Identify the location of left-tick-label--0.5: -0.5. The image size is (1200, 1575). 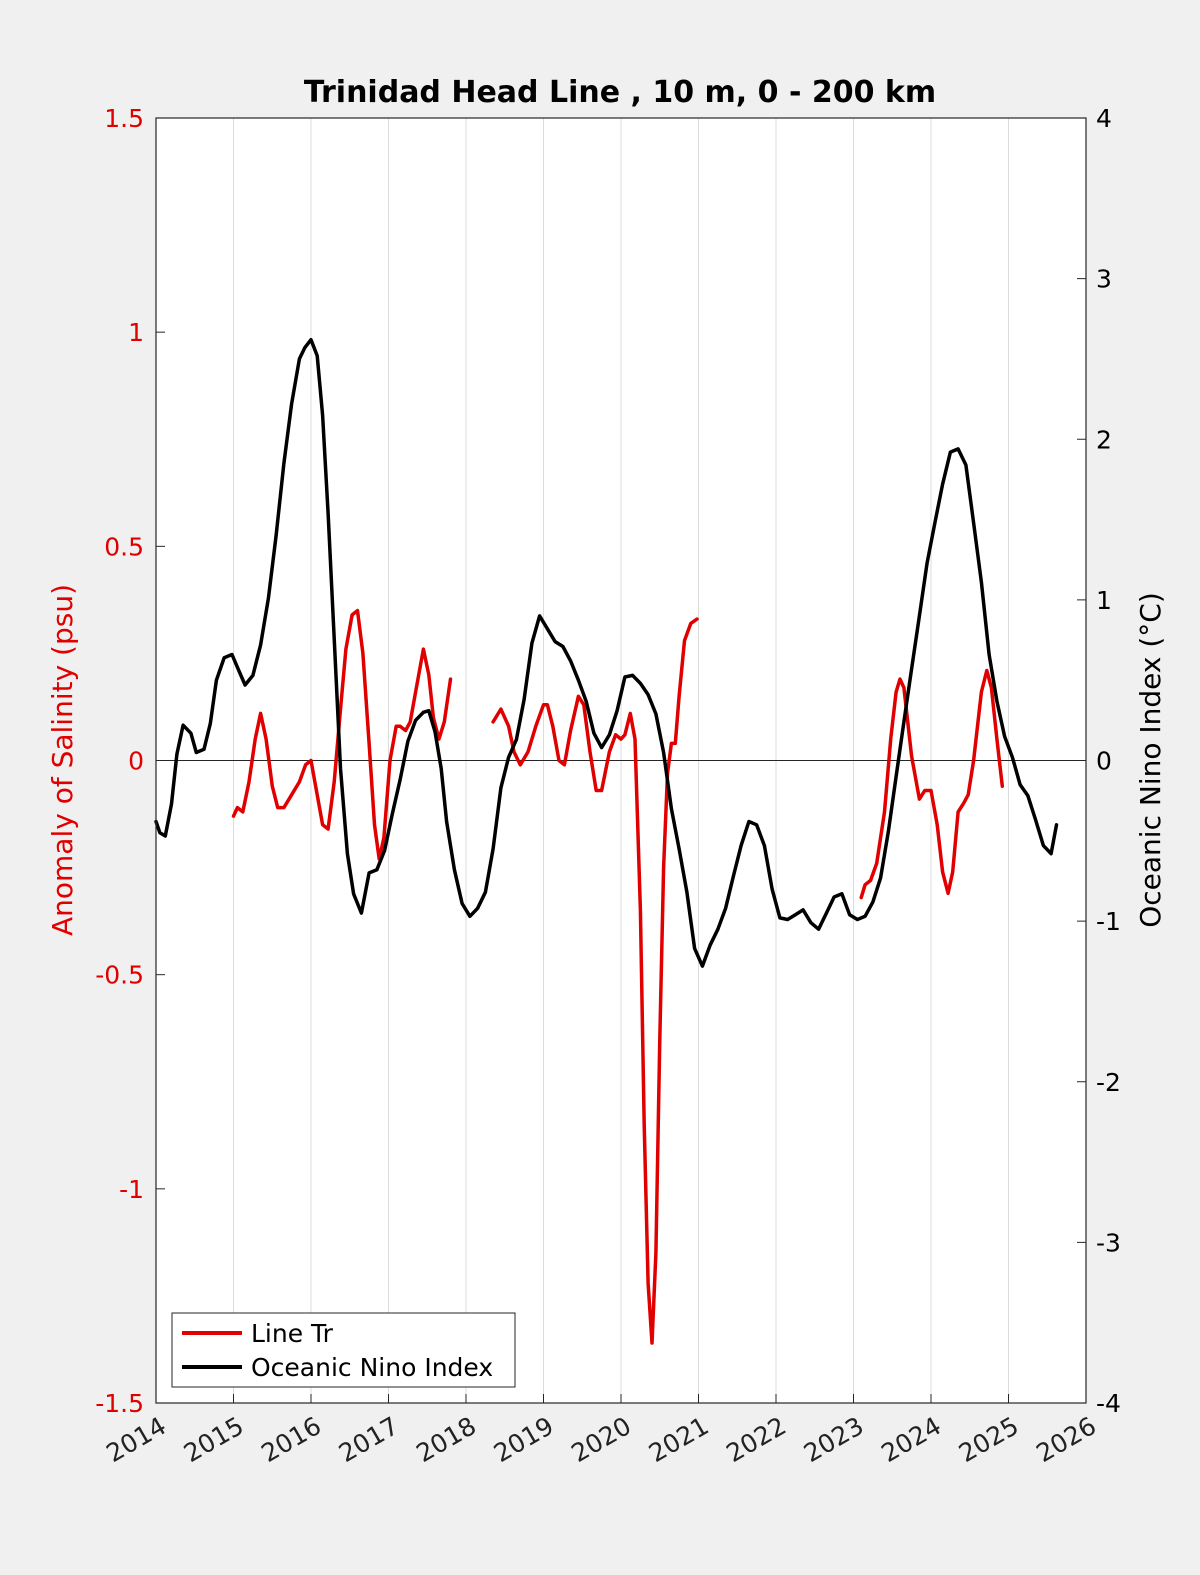
(119, 975).